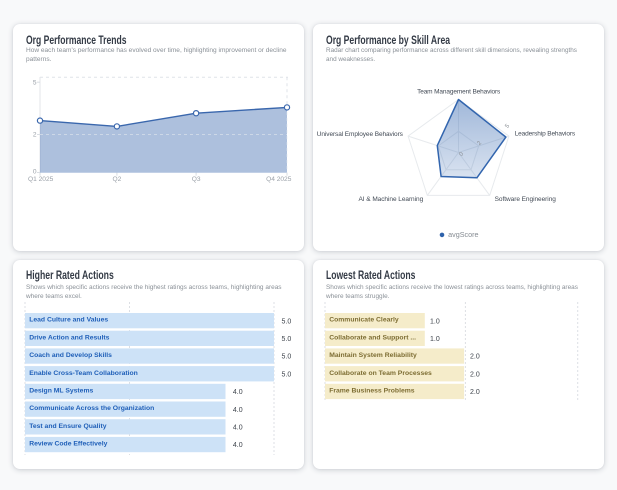 This screenshot has width=617, height=490. What do you see at coordinates (61, 391) in the screenshot?
I see `svg-text: Design ML Systems` at bounding box center [61, 391].